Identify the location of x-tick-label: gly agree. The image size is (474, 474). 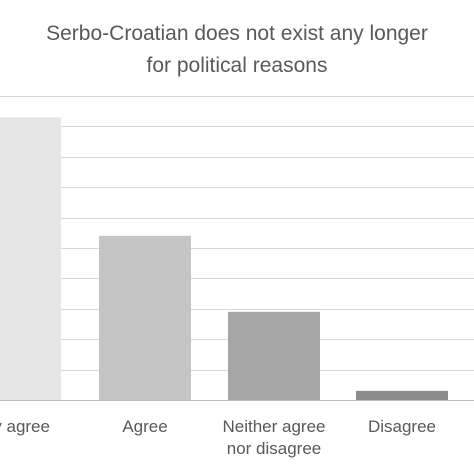
(25, 426).